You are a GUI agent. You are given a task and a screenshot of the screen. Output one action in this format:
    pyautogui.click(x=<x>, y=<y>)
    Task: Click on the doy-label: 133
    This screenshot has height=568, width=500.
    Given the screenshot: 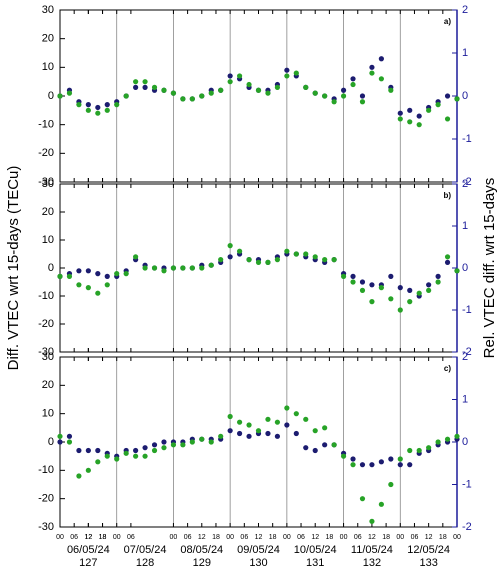 What is the action you would take?
    pyautogui.click(x=428, y=562)
    